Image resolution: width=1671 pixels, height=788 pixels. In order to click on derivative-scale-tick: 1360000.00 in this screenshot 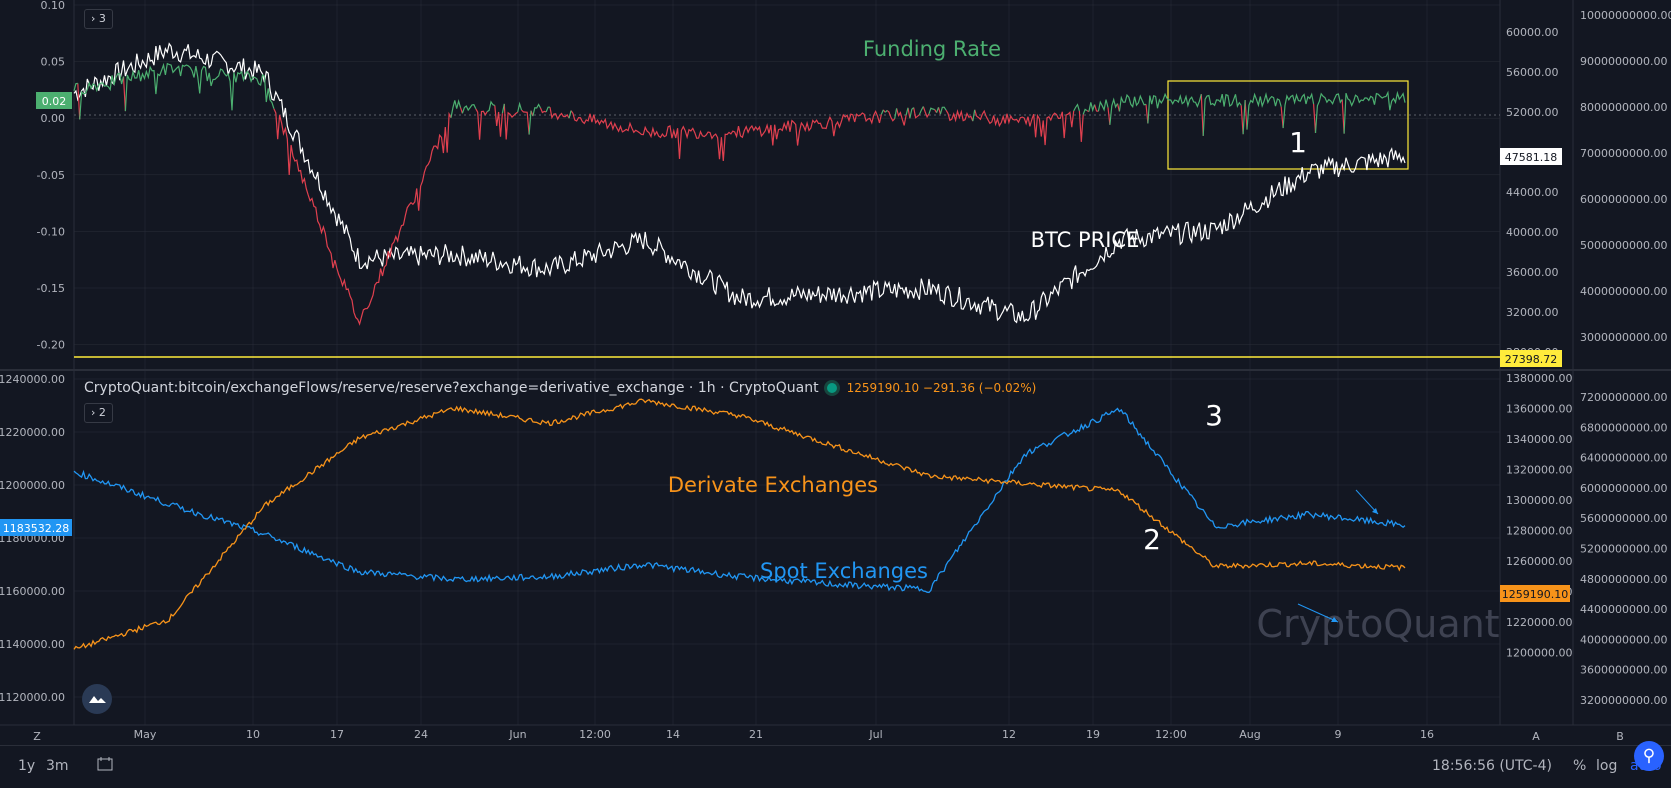, I will do `click(1539, 409)`.